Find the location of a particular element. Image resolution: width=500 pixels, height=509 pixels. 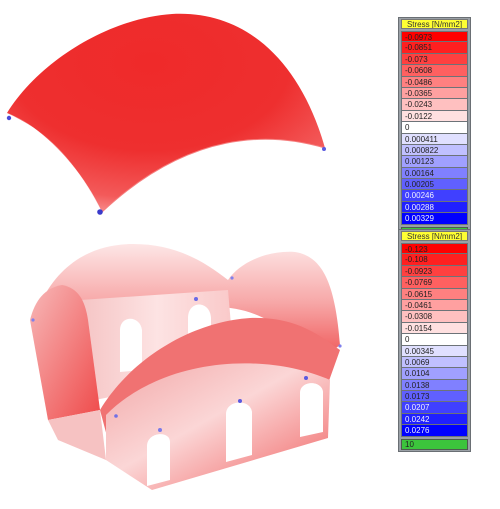

legend-entry: 0.0069 is located at coordinates (434, 362).